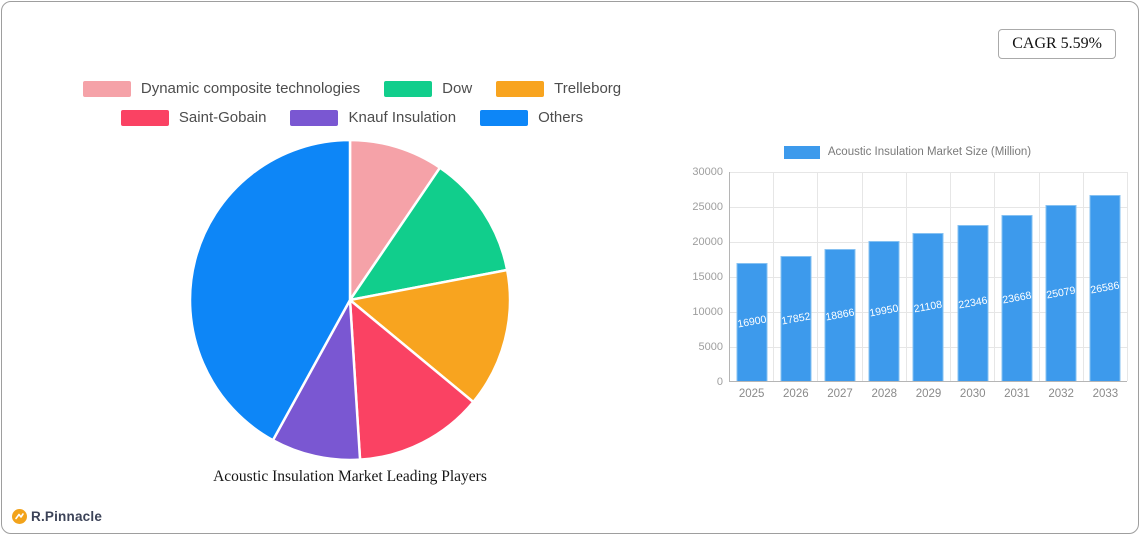 The width and height of the screenshot is (1140, 535). What do you see at coordinates (751, 394) in the screenshot?
I see `x-axis-tick-2025: 2025` at bounding box center [751, 394].